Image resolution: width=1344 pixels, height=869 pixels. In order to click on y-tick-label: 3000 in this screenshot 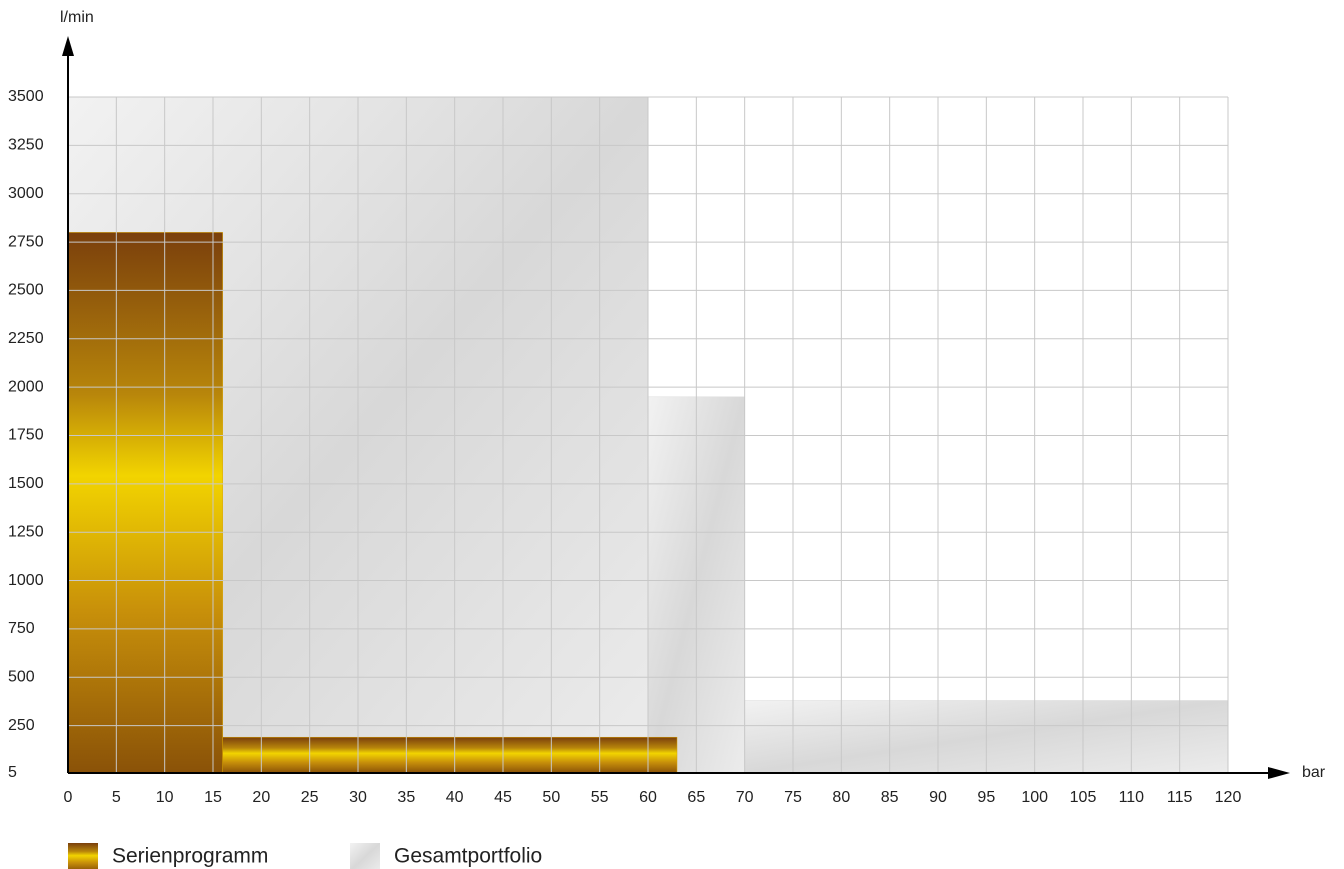, I will do `click(26, 193)`.